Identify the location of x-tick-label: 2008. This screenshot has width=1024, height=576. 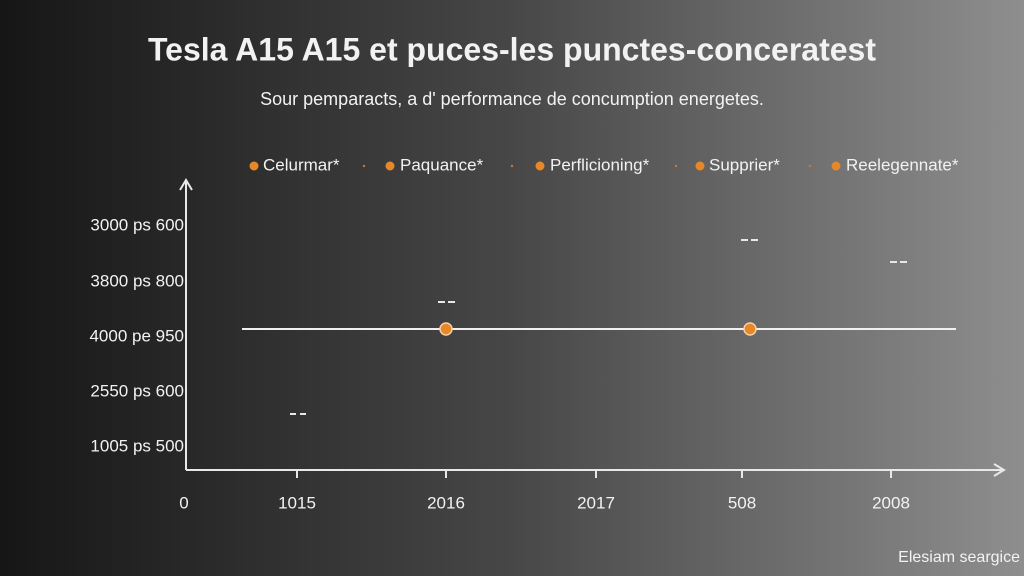
(891, 502).